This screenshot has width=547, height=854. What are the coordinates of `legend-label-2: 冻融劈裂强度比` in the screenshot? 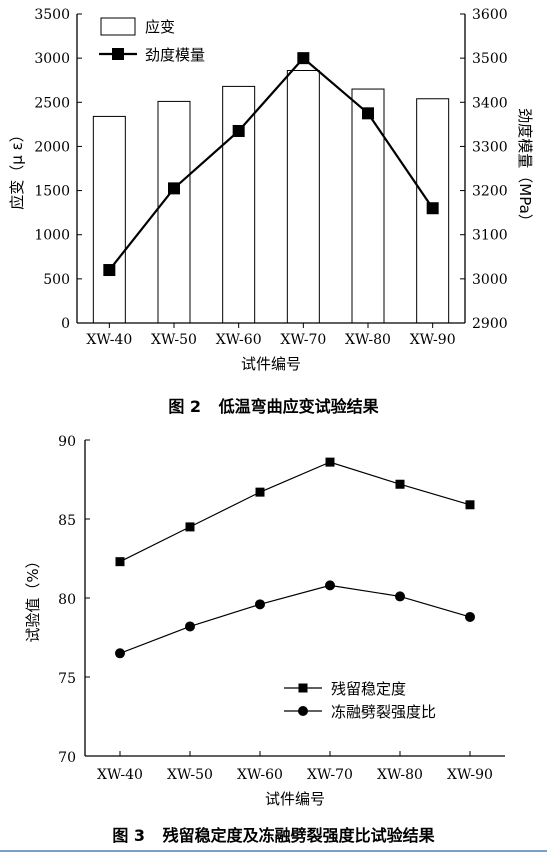 It's located at (383, 712).